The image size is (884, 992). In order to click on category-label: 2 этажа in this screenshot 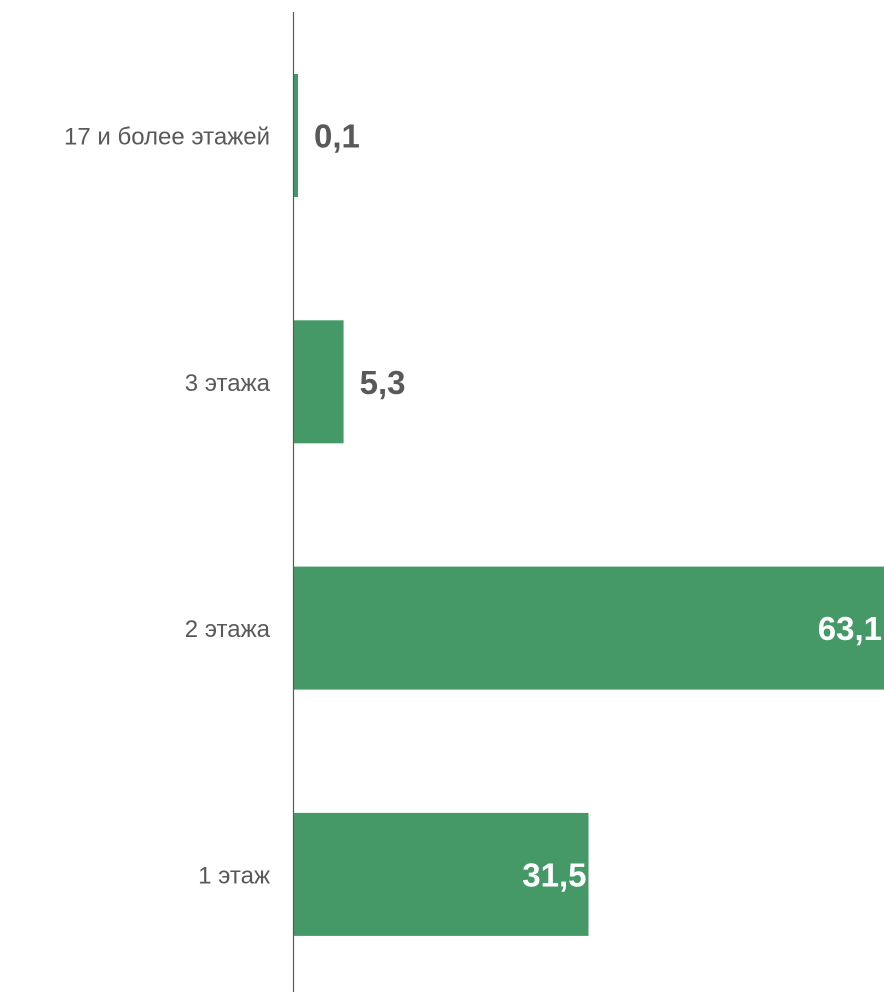, I will do `click(228, 629)`.